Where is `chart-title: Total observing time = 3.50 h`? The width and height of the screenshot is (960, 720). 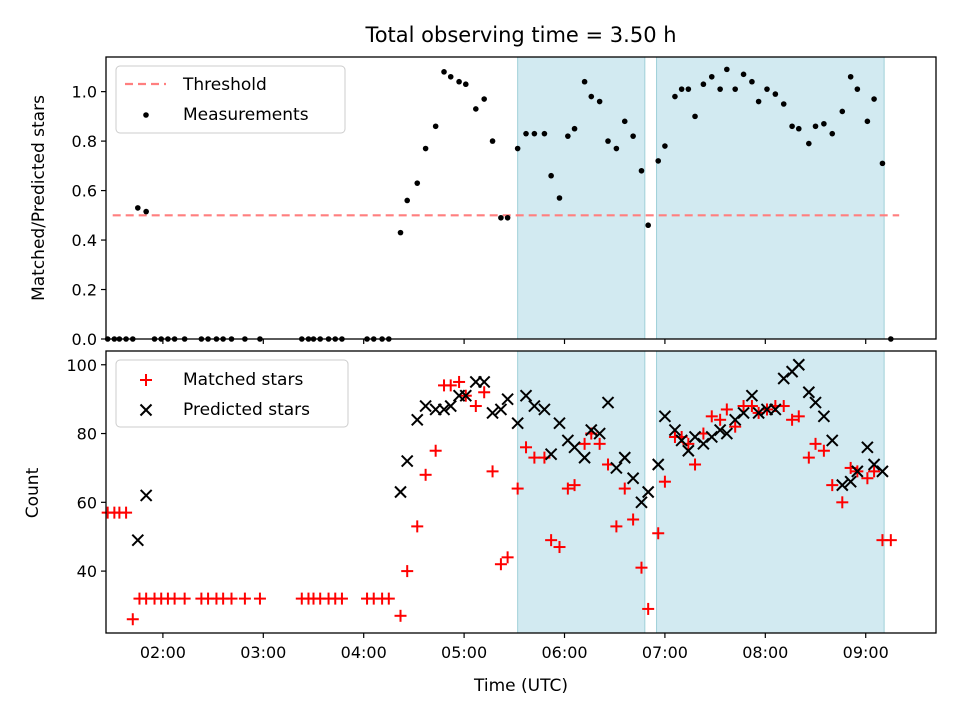 chart-title: Total observing time = 3.50 h is located at coordinates (520, 35).